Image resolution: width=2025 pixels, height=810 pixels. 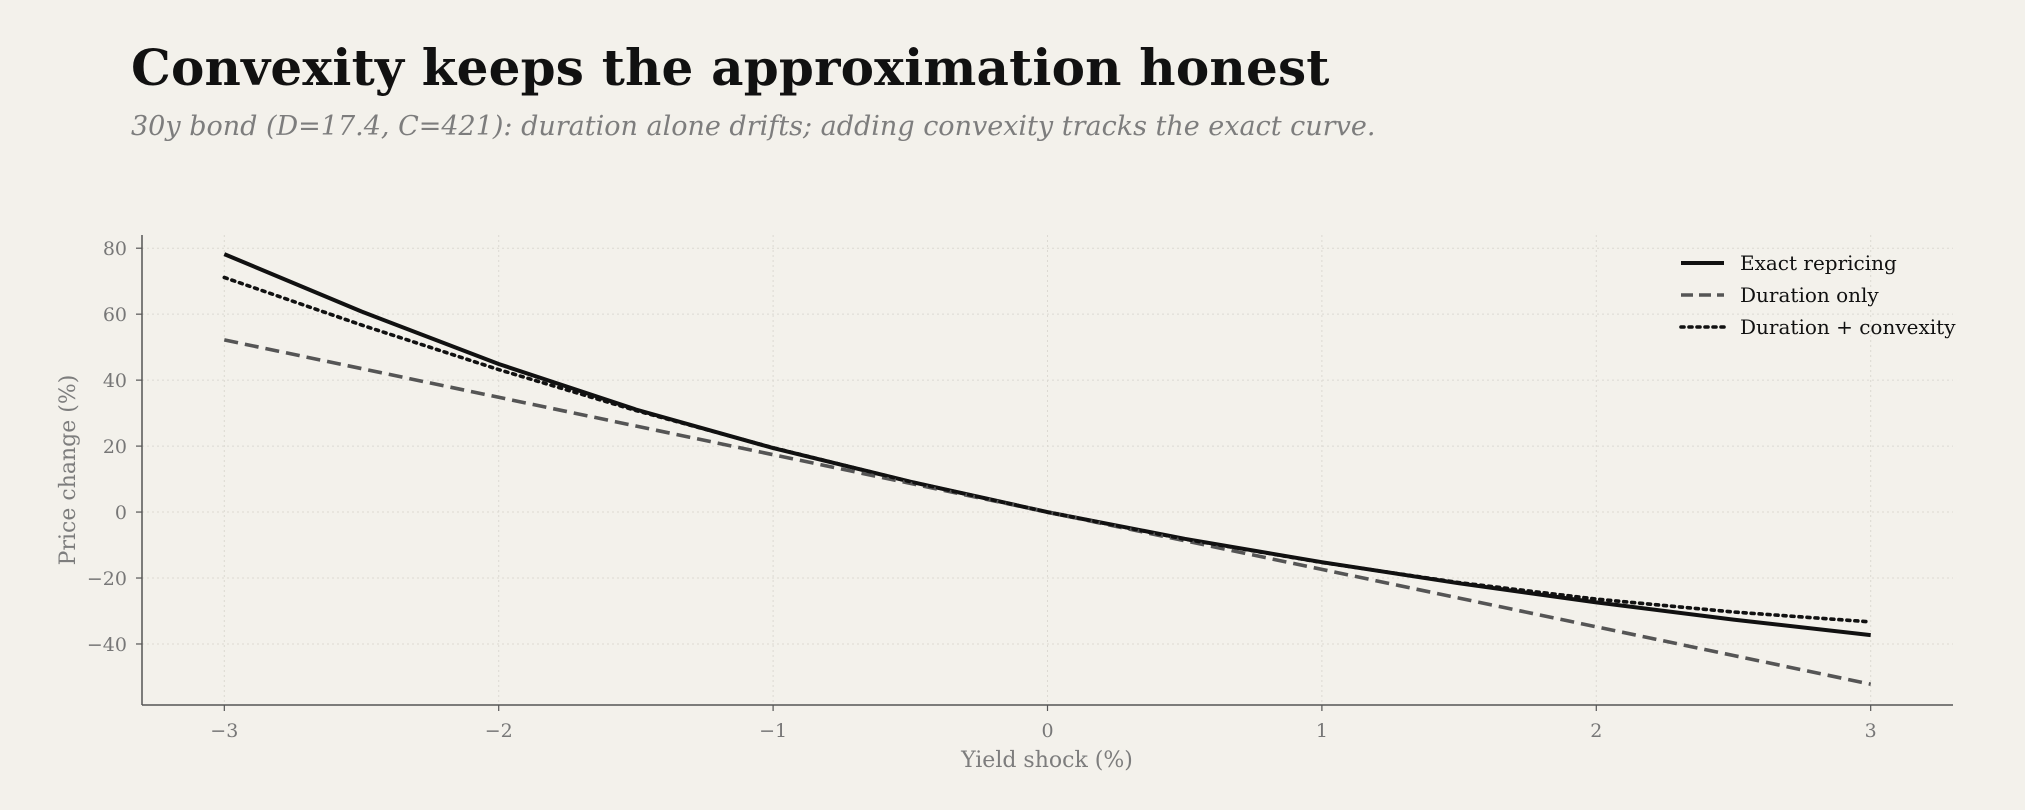 I want to click on x-tick-label: 2, so click(x=1596, y=731).